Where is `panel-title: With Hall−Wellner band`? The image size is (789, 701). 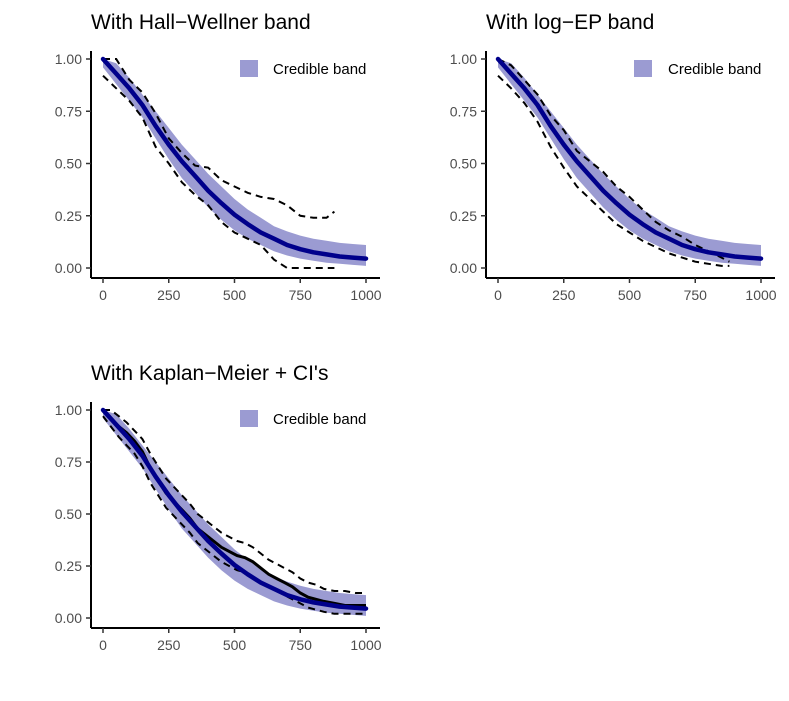 panel-title: With Hall−Wellner band is located at coordinates (201, 22).